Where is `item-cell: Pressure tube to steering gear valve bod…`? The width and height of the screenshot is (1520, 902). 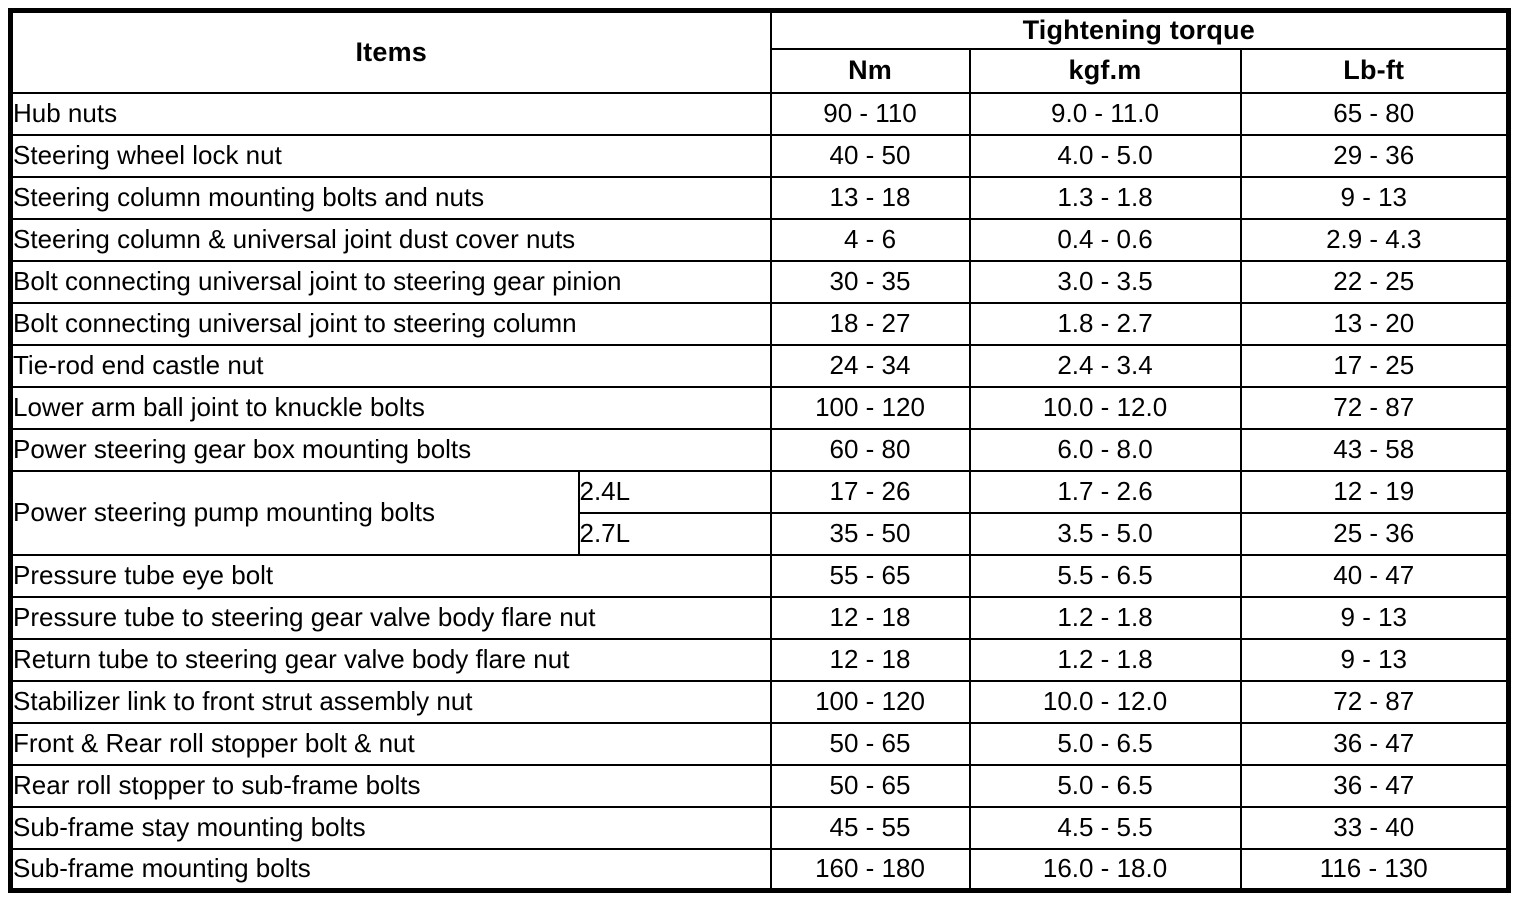 item-cell: Pressure tube to steering gear valve bod… is located at coordinates (390, 617).